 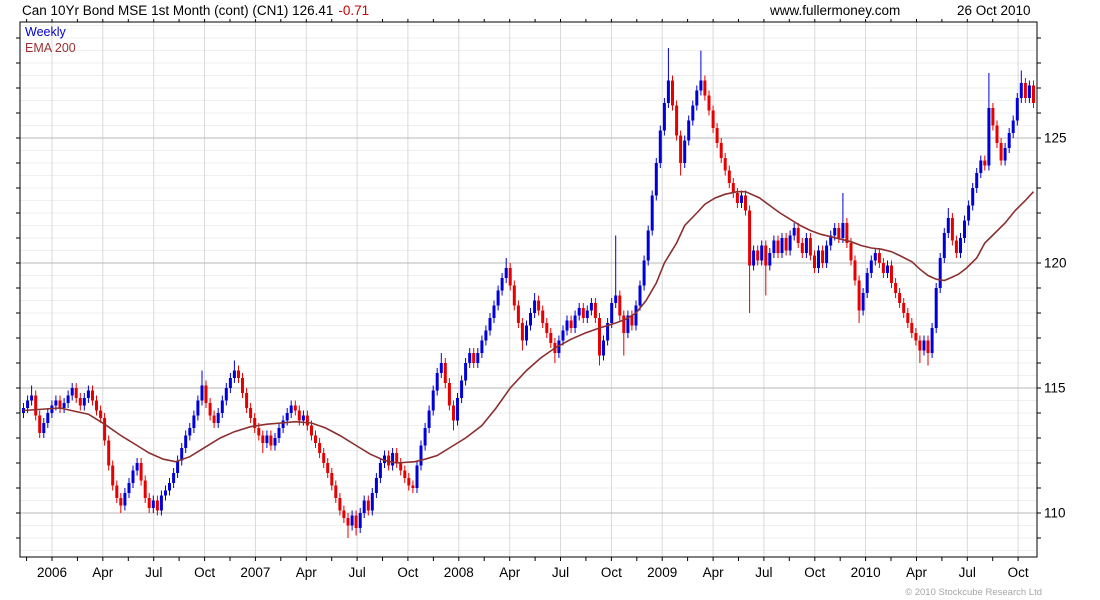 I want to click on svg-text: 110, so click(x=1055, y=513).